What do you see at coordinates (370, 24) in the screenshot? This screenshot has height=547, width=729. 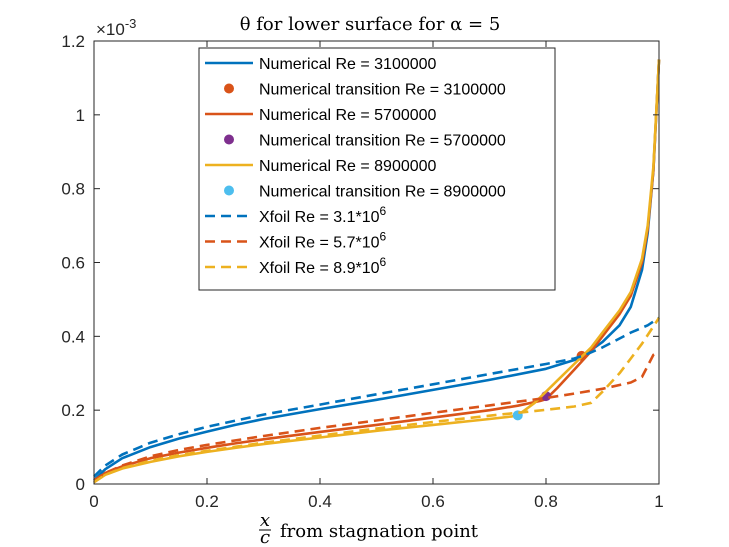 I see `chart-title: θ for lower surface for α = 5` at bounding box center [370, 24].